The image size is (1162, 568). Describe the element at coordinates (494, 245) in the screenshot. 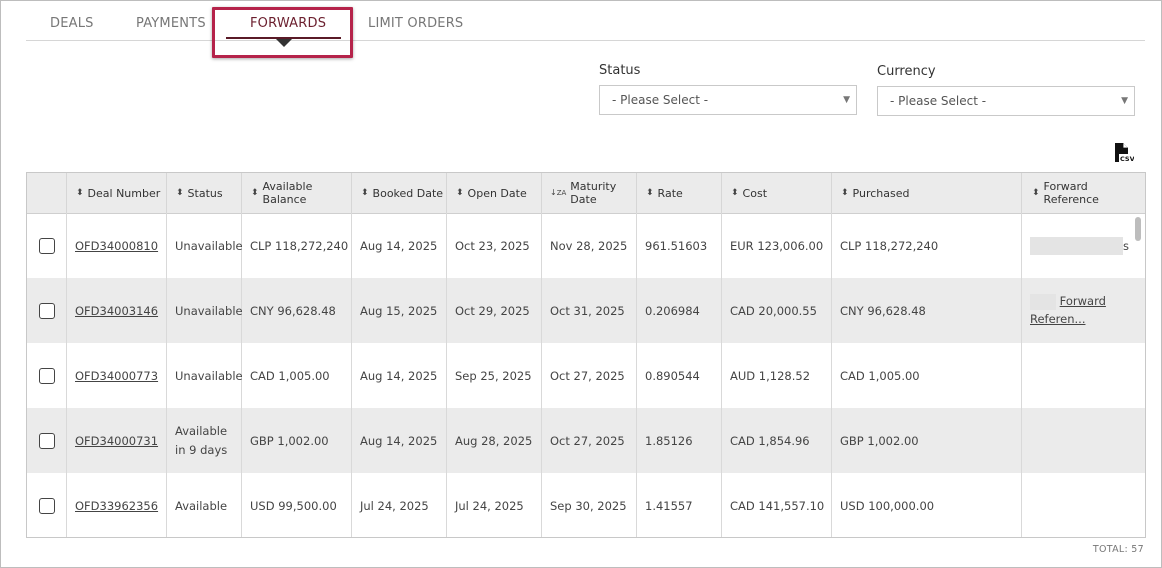

I see `open-date-cell: Oct 23, 2025` at that location.